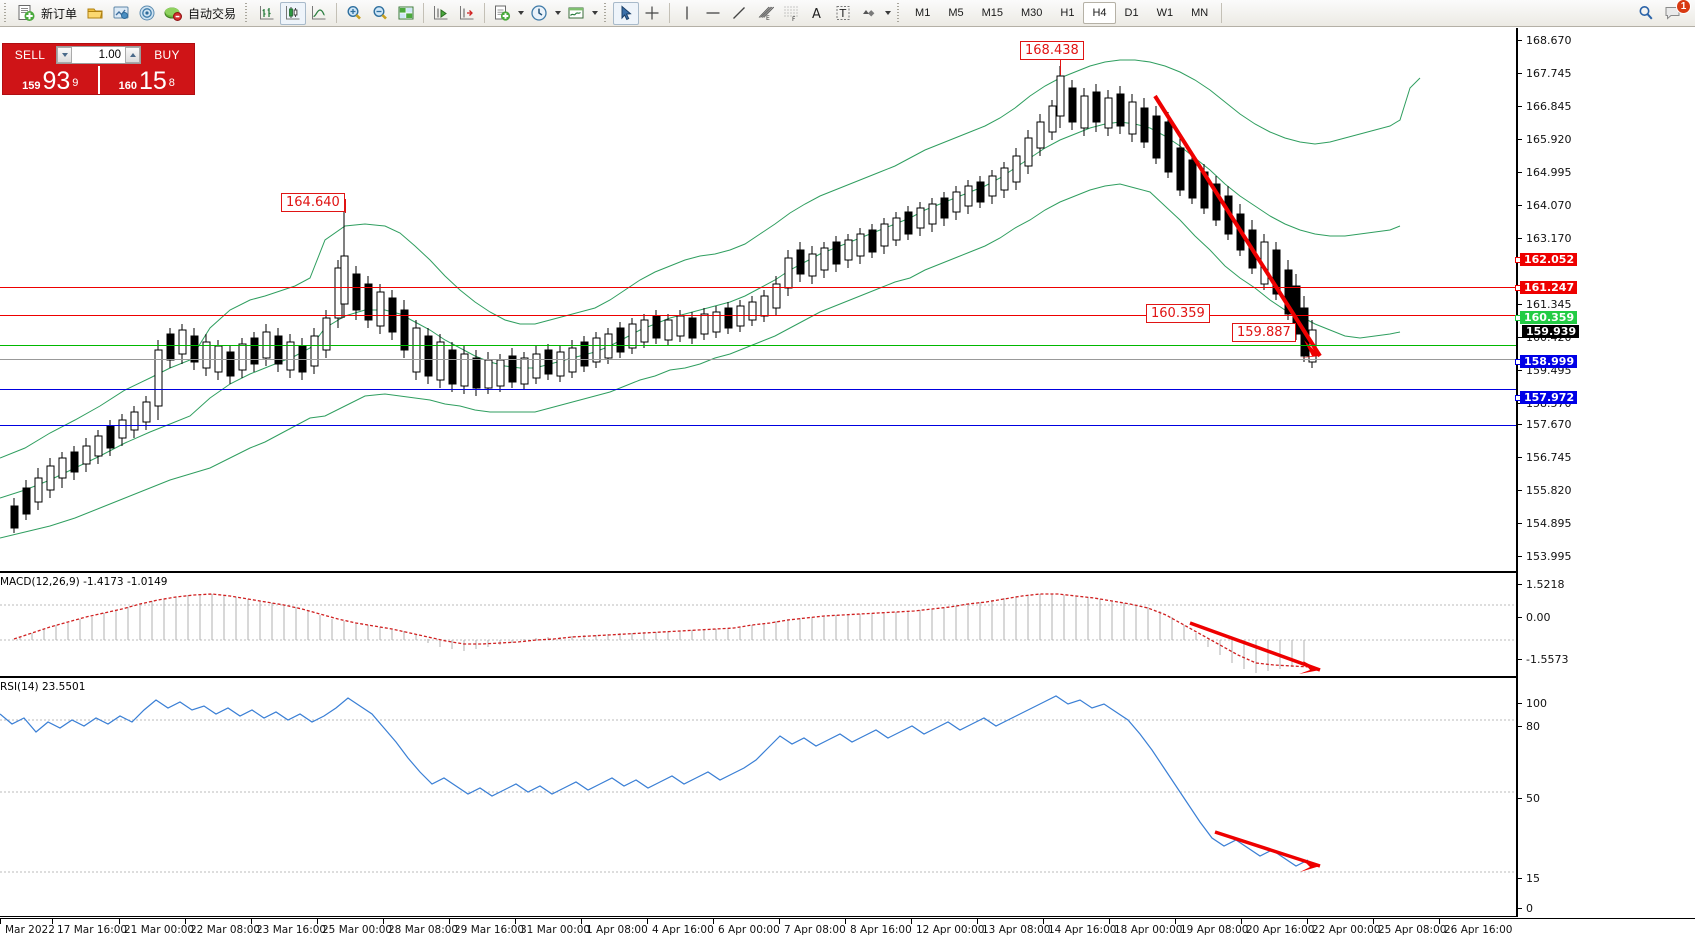 Image resolution: width=1695 pixels, height=945 pixels. I want to click on new-order-label: 新订单, so click(59, 13).